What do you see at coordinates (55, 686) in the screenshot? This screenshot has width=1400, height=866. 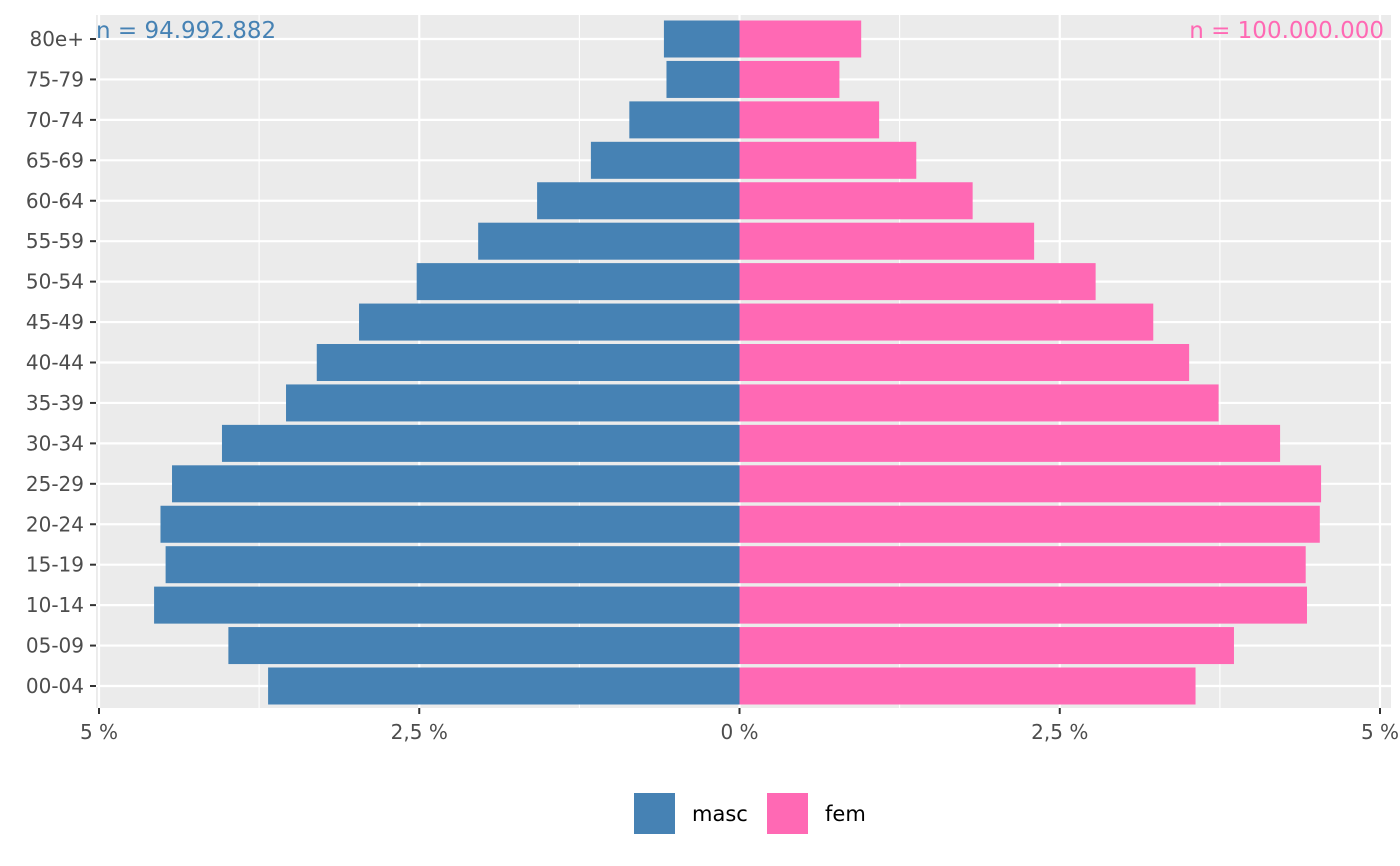 I see `y-tick-label: 00-04` at bounding box center [55, 686].